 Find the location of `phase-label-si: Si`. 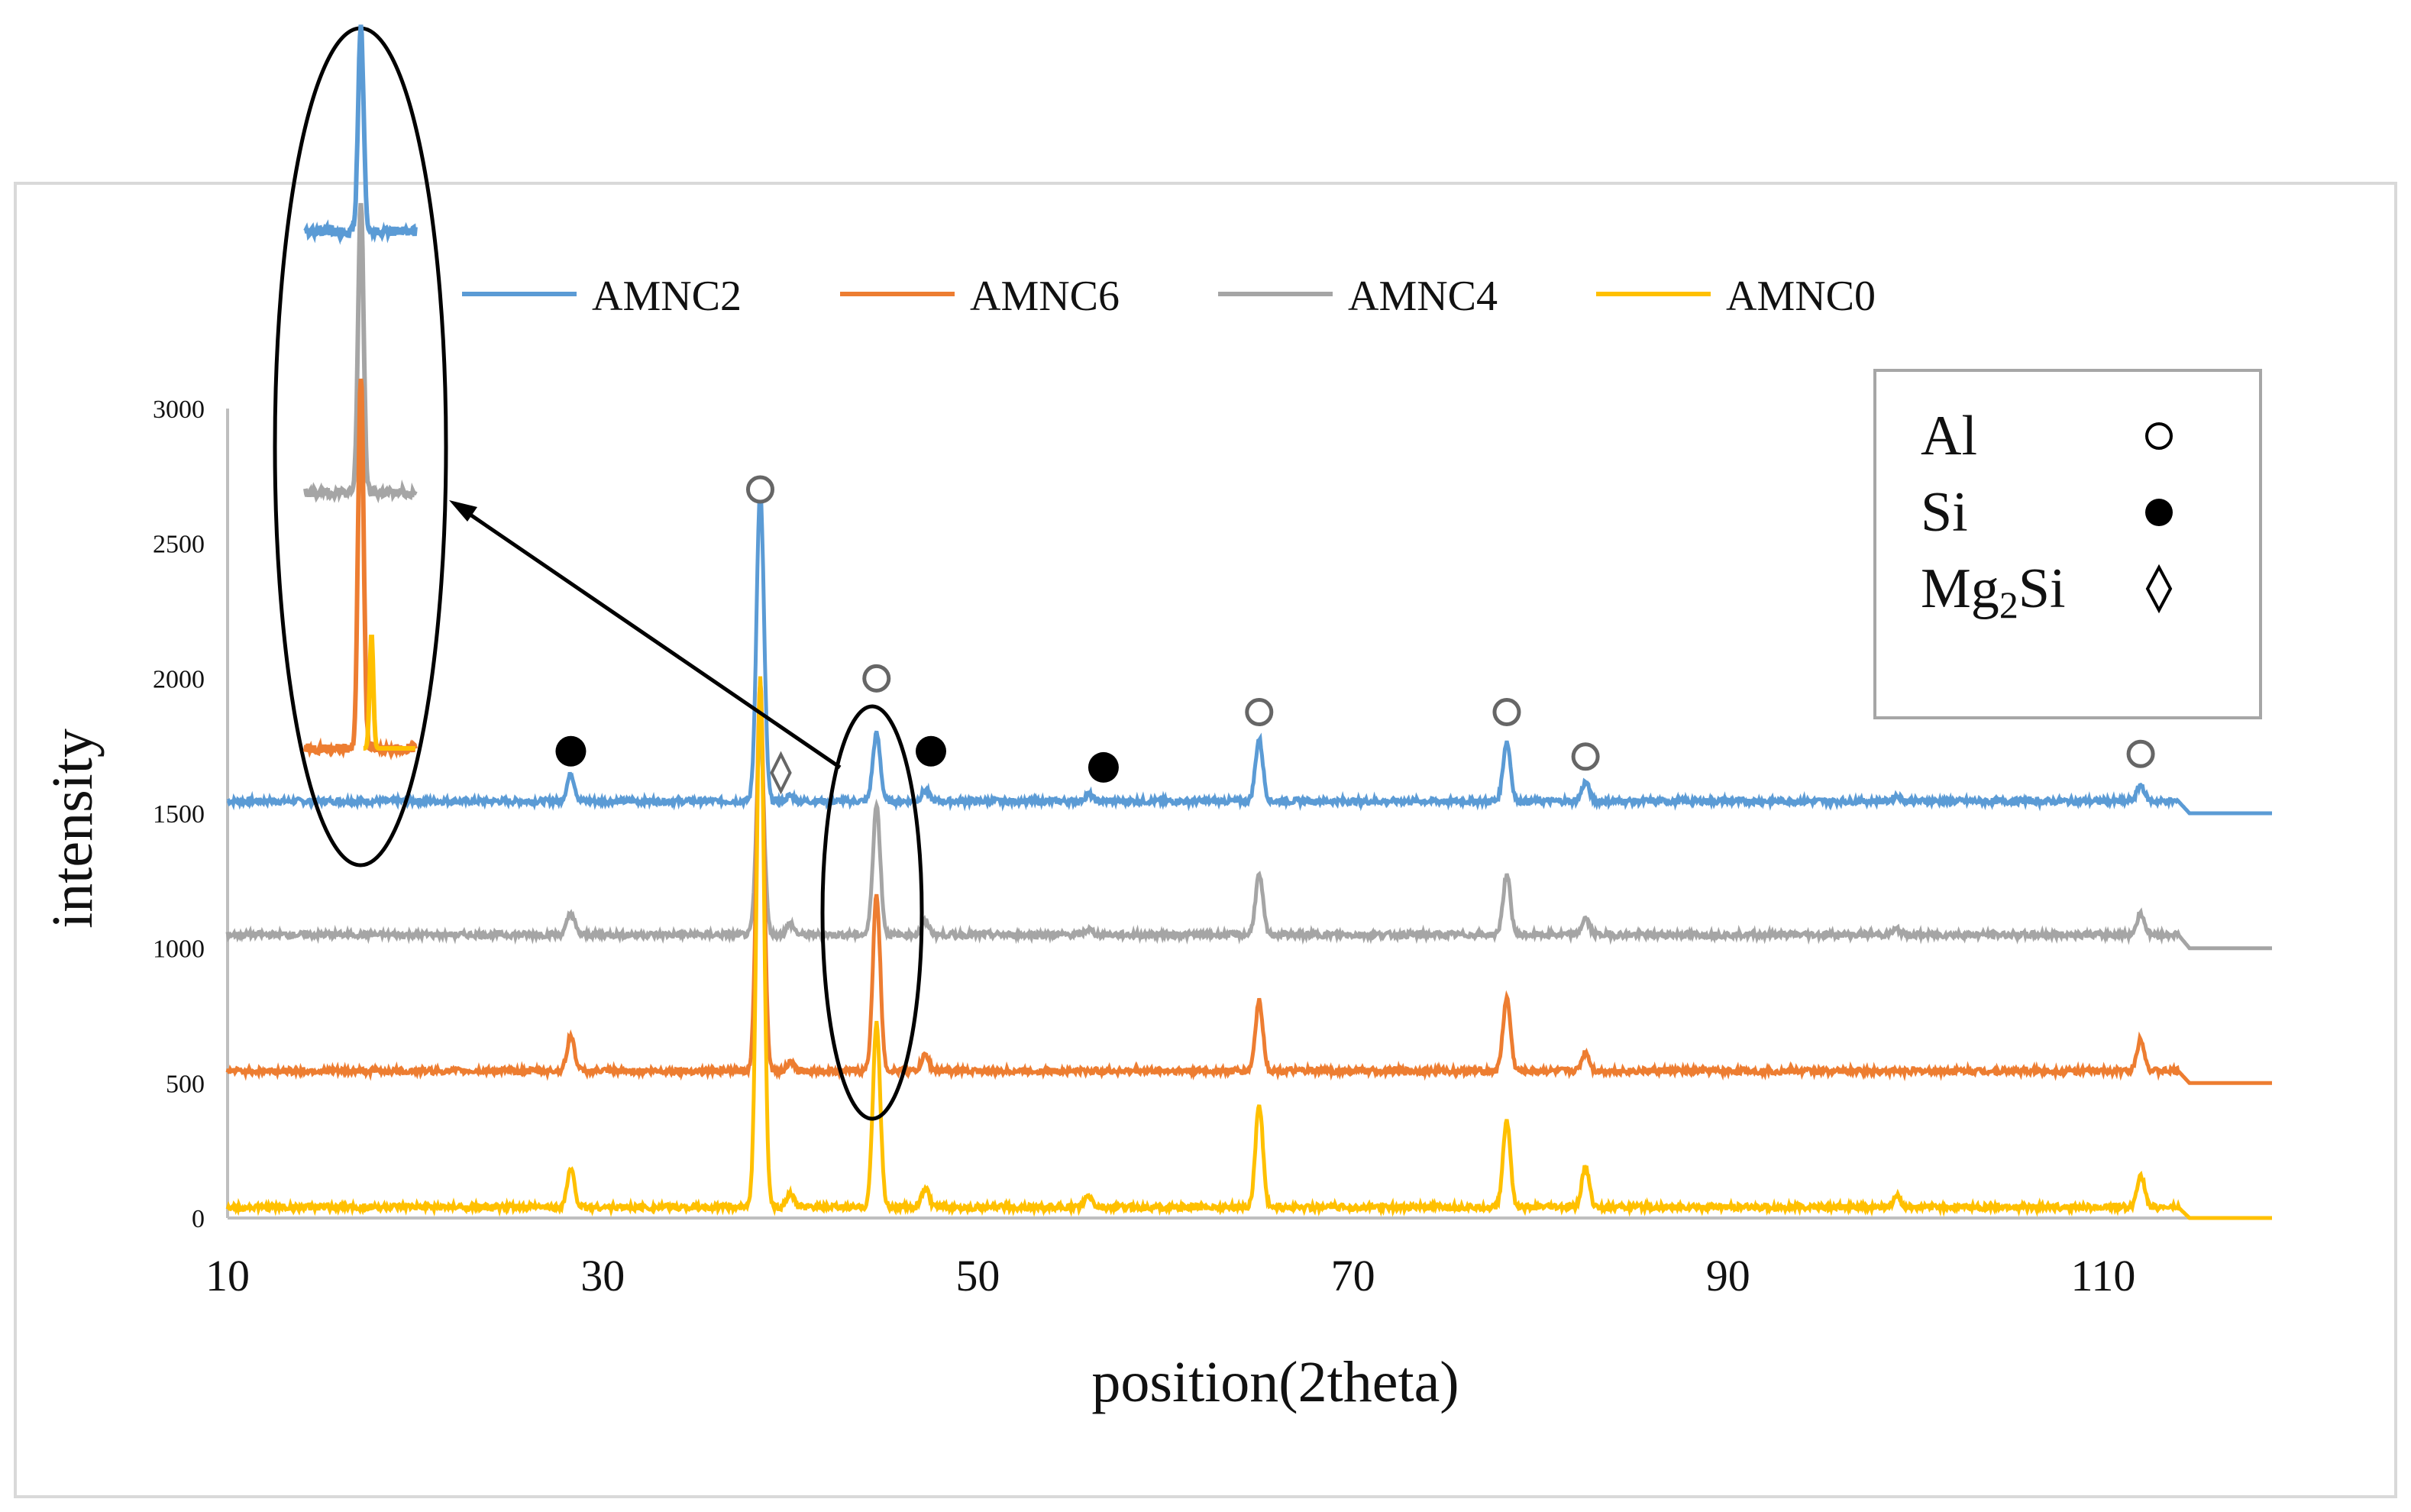

phase-label-si: Si is located at coordinates (1944, 512).